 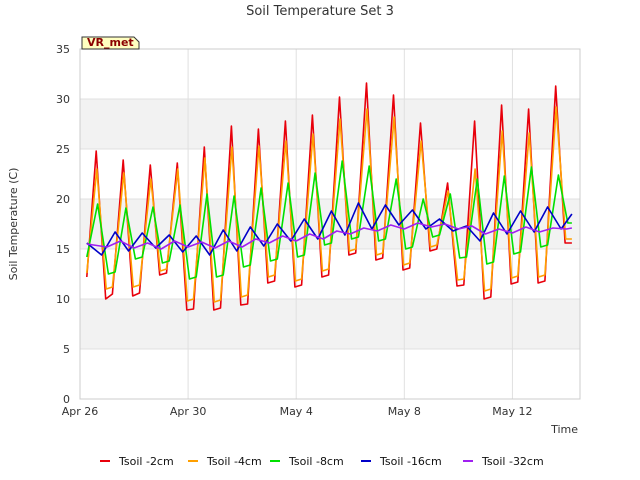 I want to click on y-tick-label: 5, so click(x=66, y=349).